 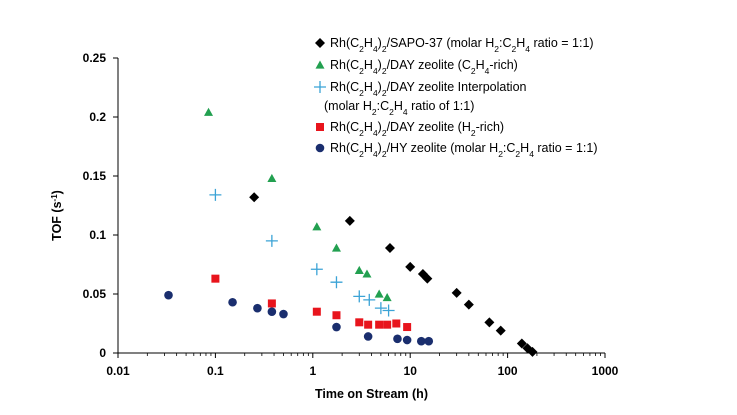 What do you see at coordinates (302, 252) in the screenshot?
I see `series-plus` at bounding box center [302, 252].